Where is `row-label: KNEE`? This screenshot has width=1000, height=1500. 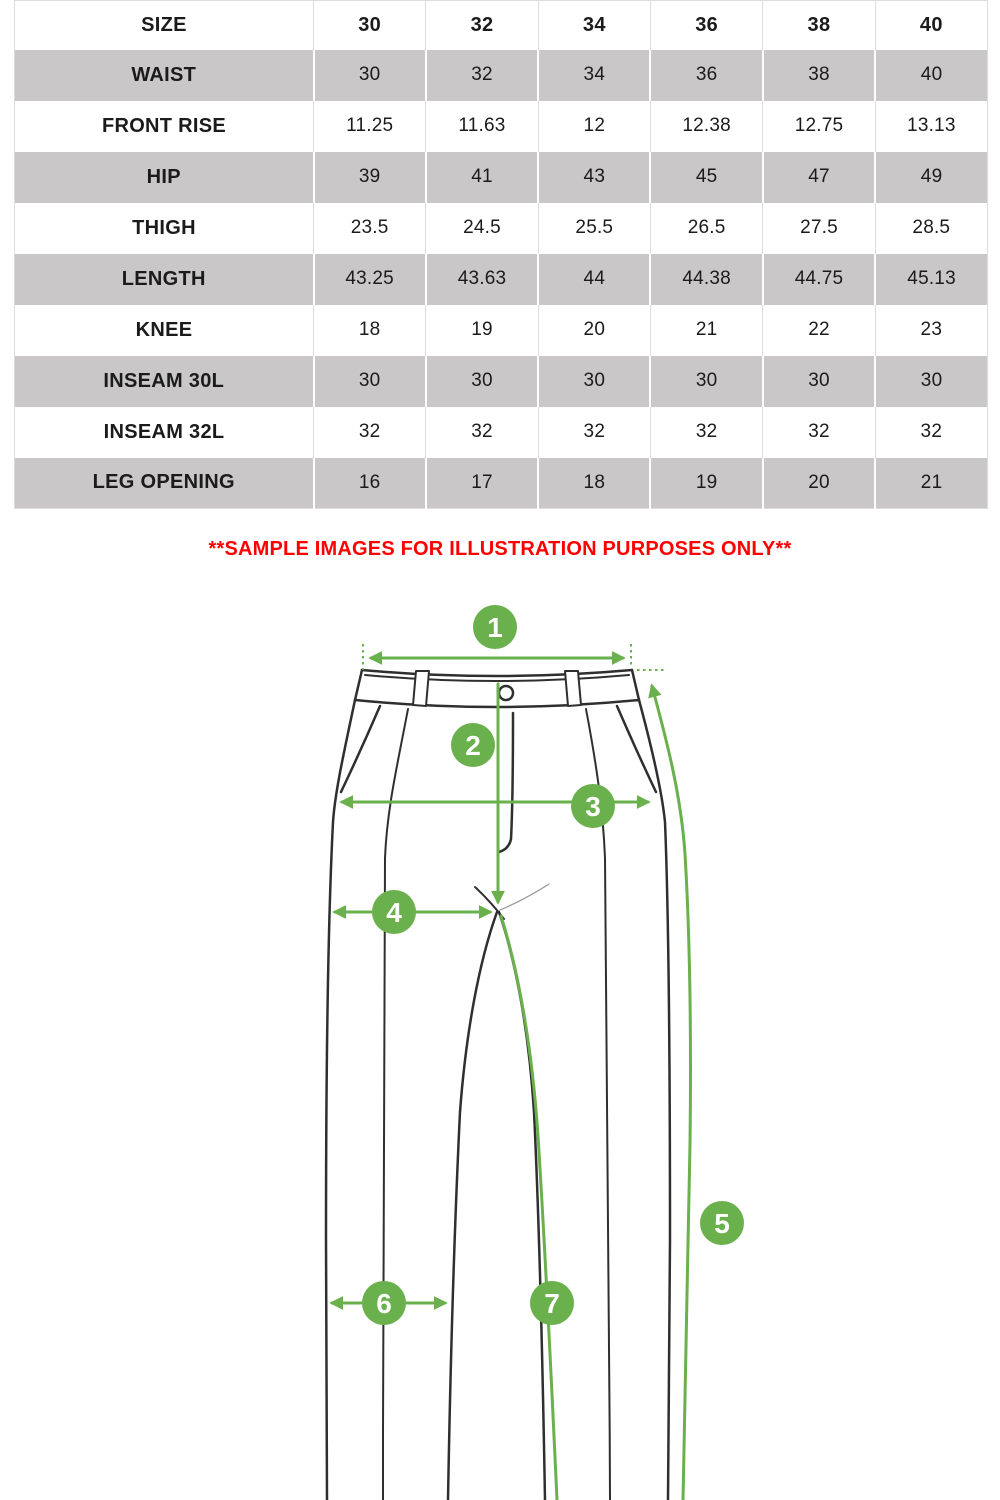 row-label: KNEE is located at coordinates (164, 330).